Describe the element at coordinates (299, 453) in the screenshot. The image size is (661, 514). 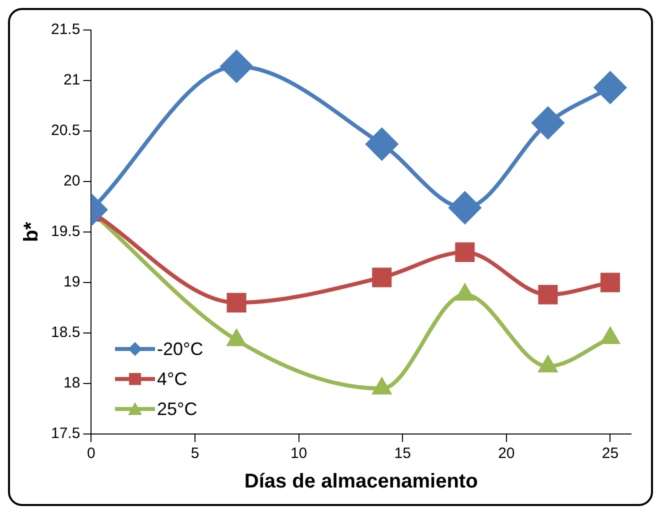
I see `x-tick-label: 10` at that location.